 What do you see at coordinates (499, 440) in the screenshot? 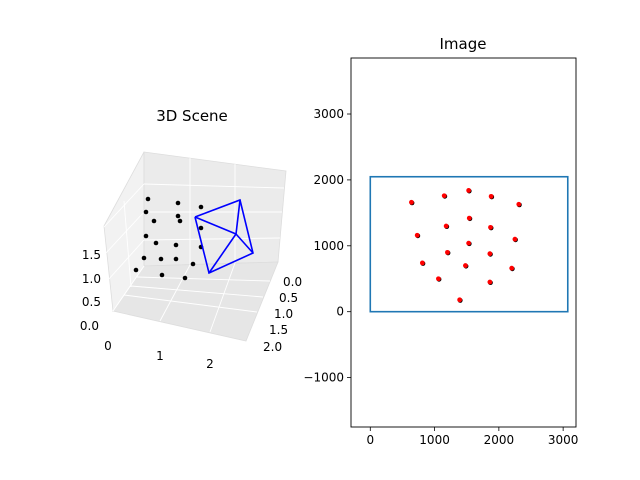
I see `image-x-tick-label: 2000` at bounding box center [499, 440].